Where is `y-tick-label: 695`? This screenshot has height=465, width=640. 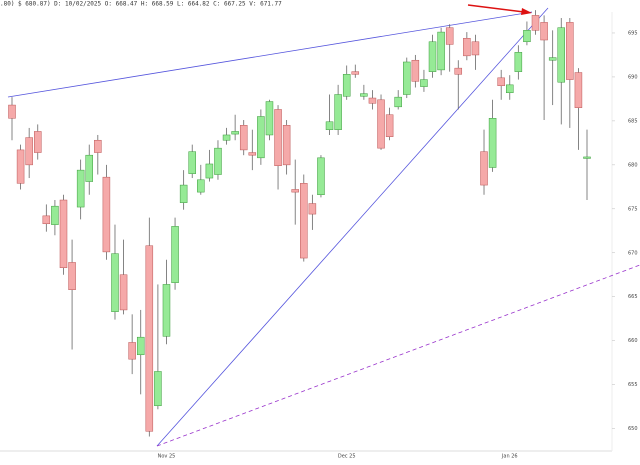
y-tick-label: 695 is located at coordinates (633, 33).